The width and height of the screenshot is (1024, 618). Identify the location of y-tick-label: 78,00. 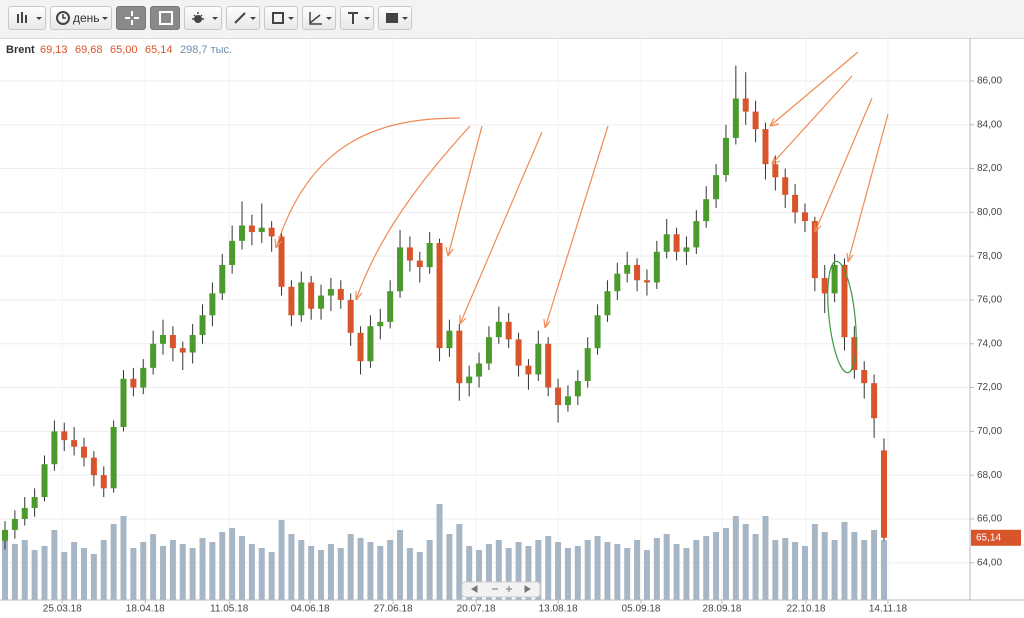
(989, 256).